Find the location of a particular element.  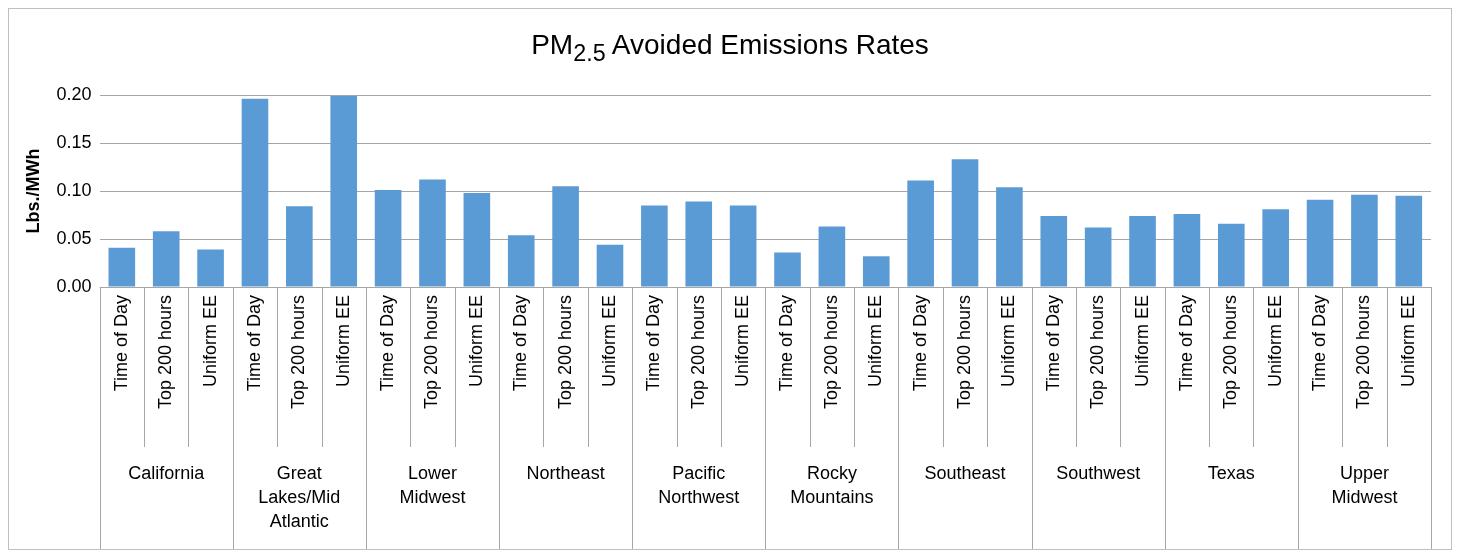

text: Great Lakes/Mid Atlantic is located at coordinates (299, 496).